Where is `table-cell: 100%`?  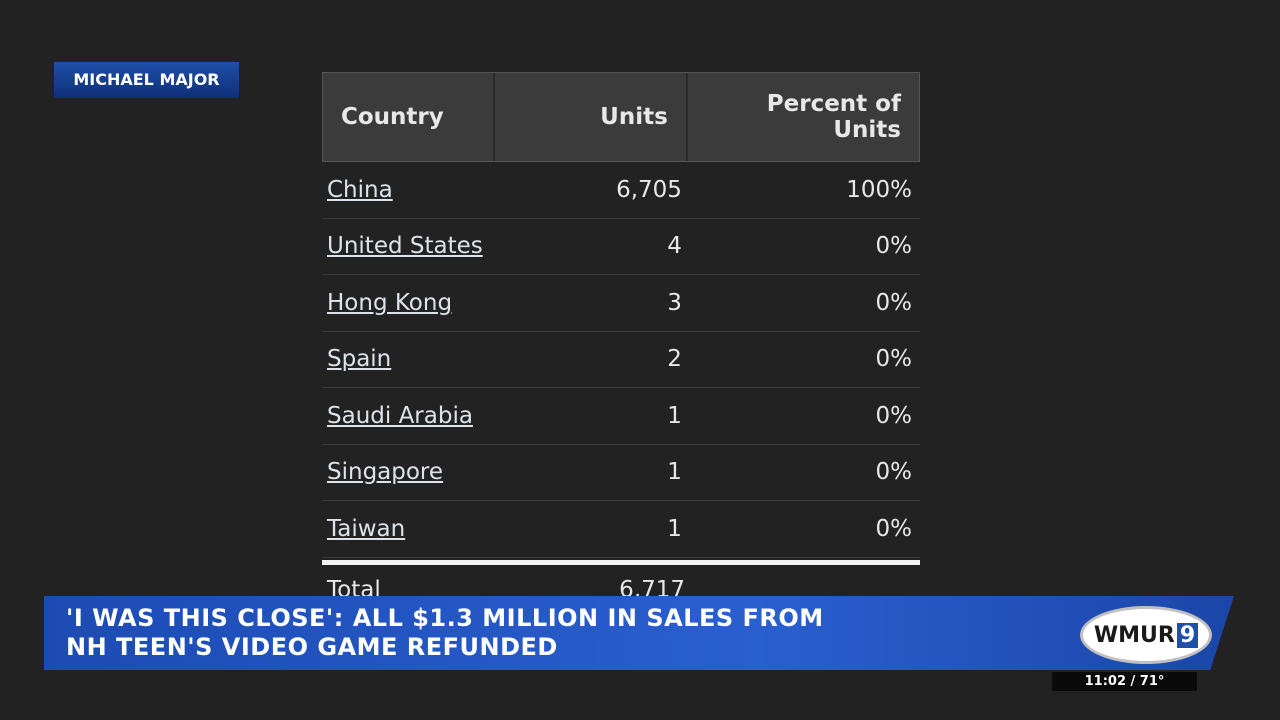
table-cell: 100% is located at coordinates (879, 189).